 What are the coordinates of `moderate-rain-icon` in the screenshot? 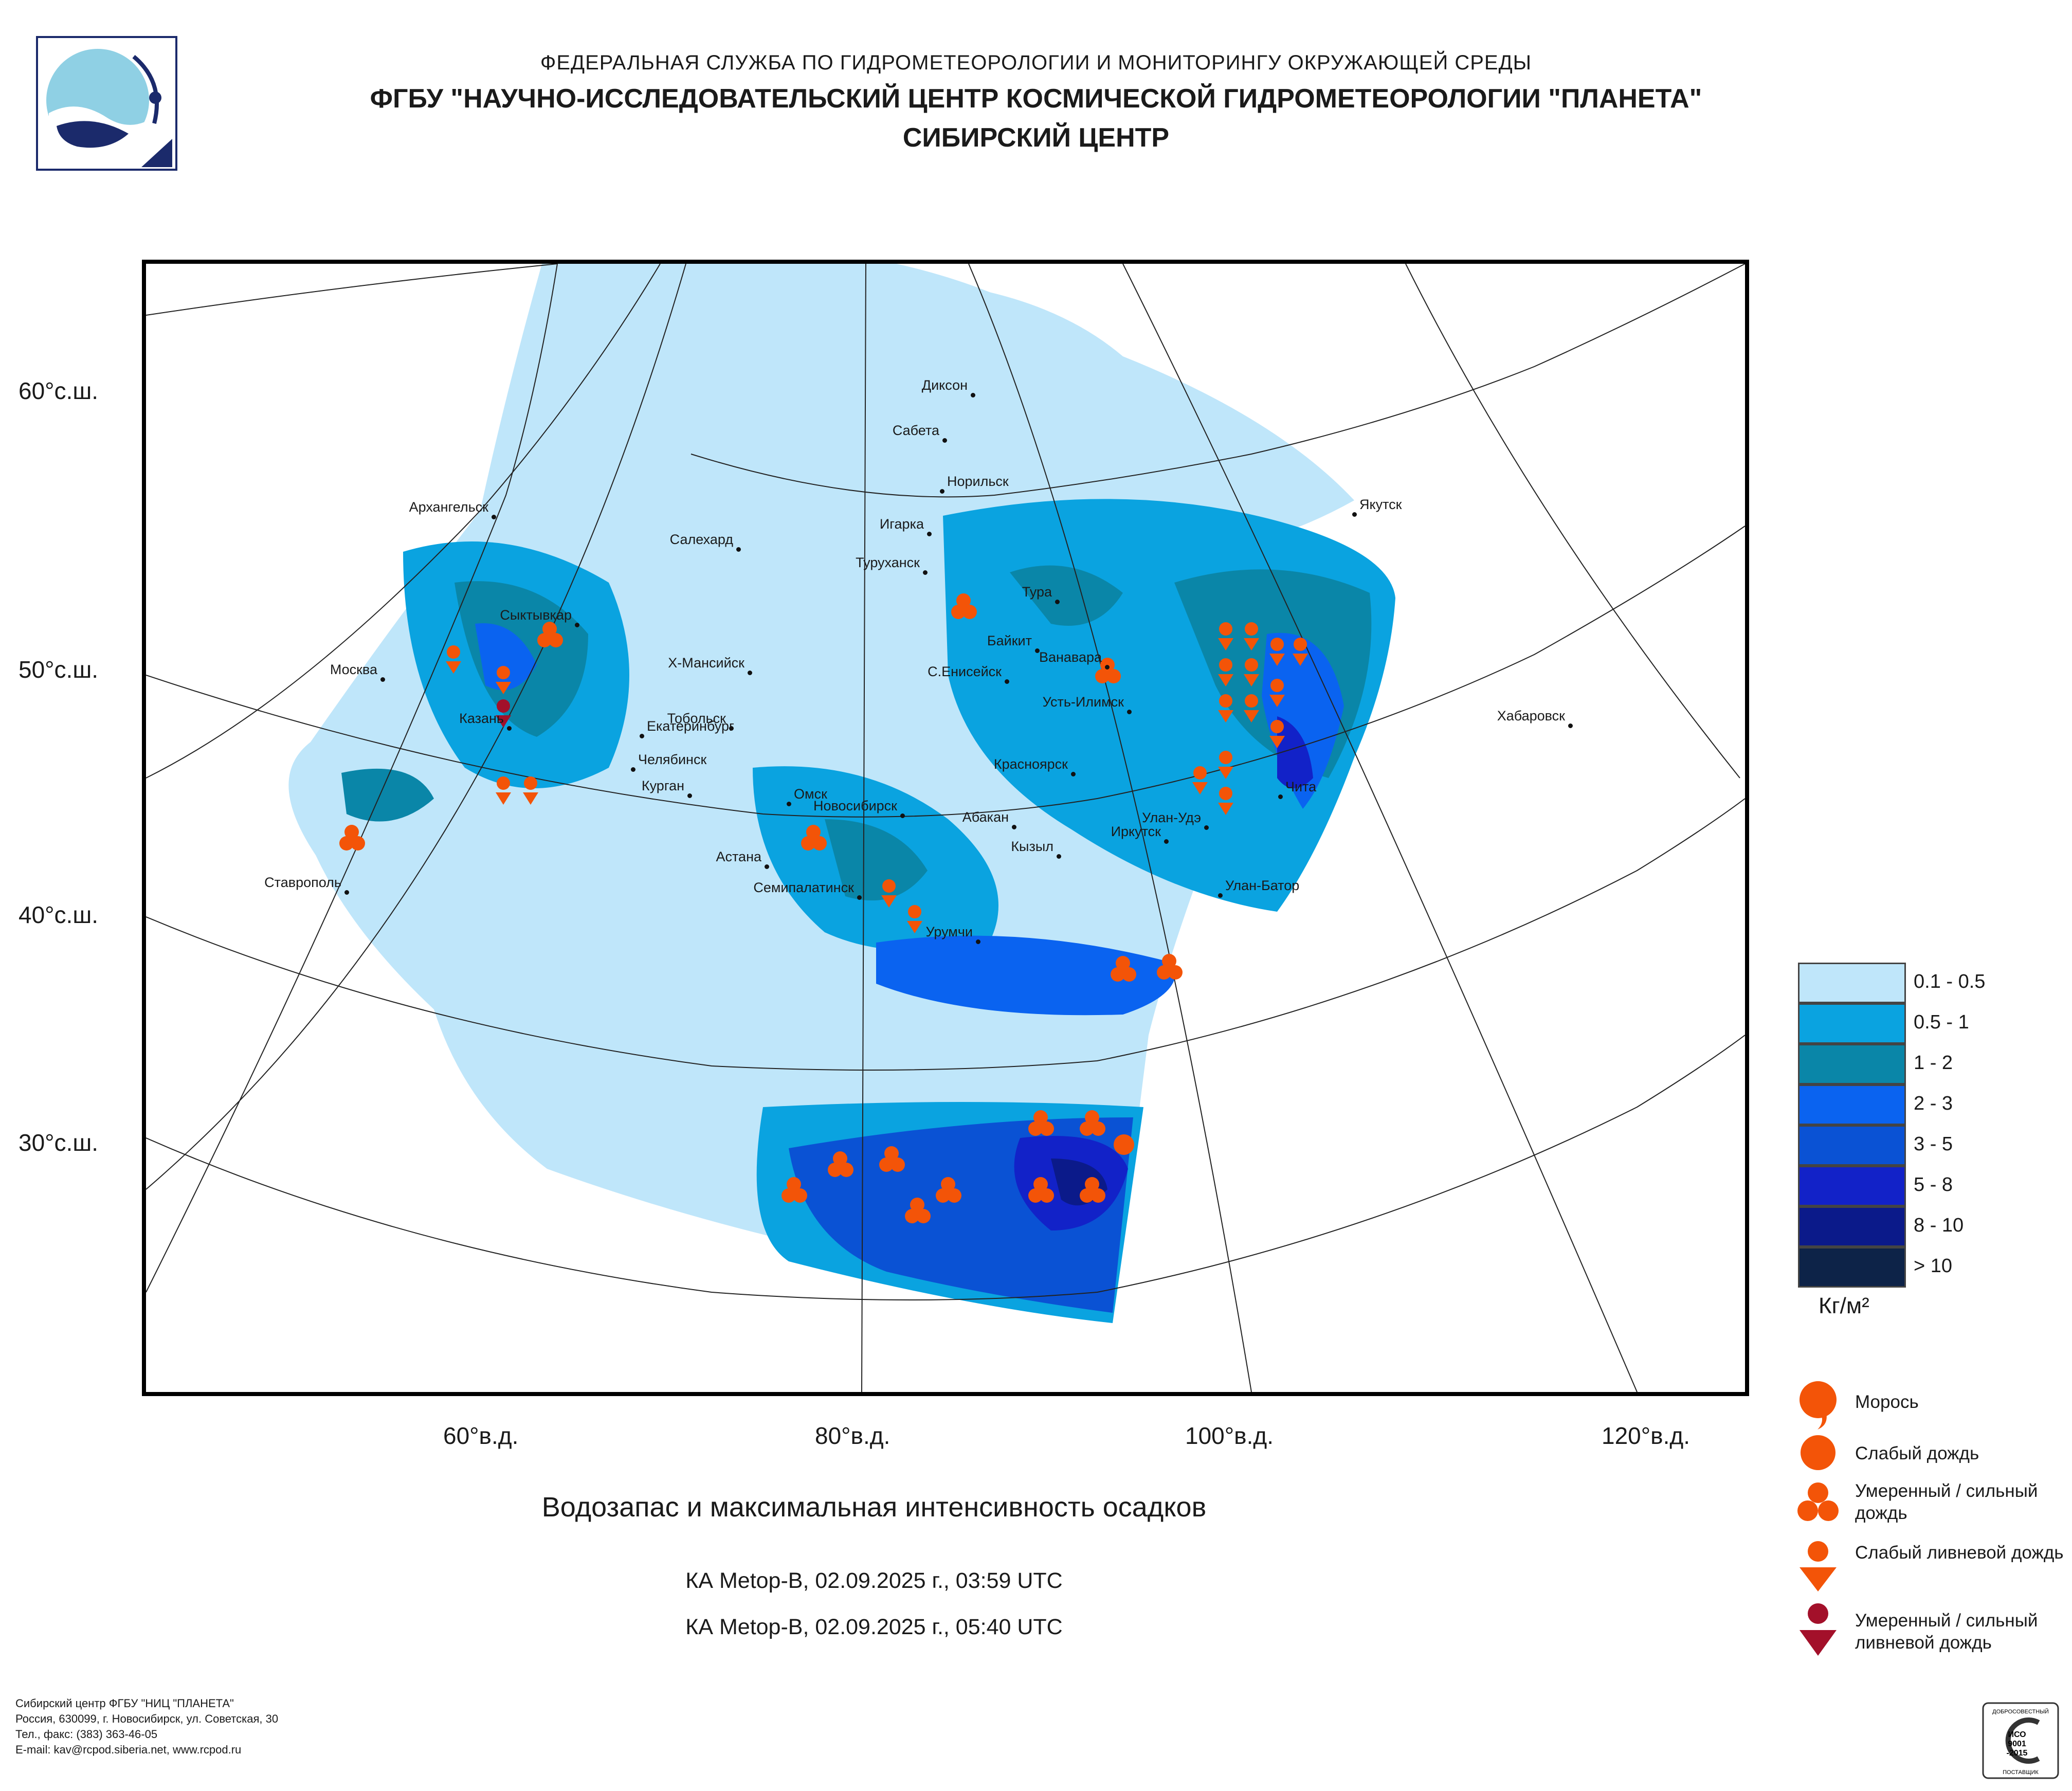 It's located at (1818, 1501).